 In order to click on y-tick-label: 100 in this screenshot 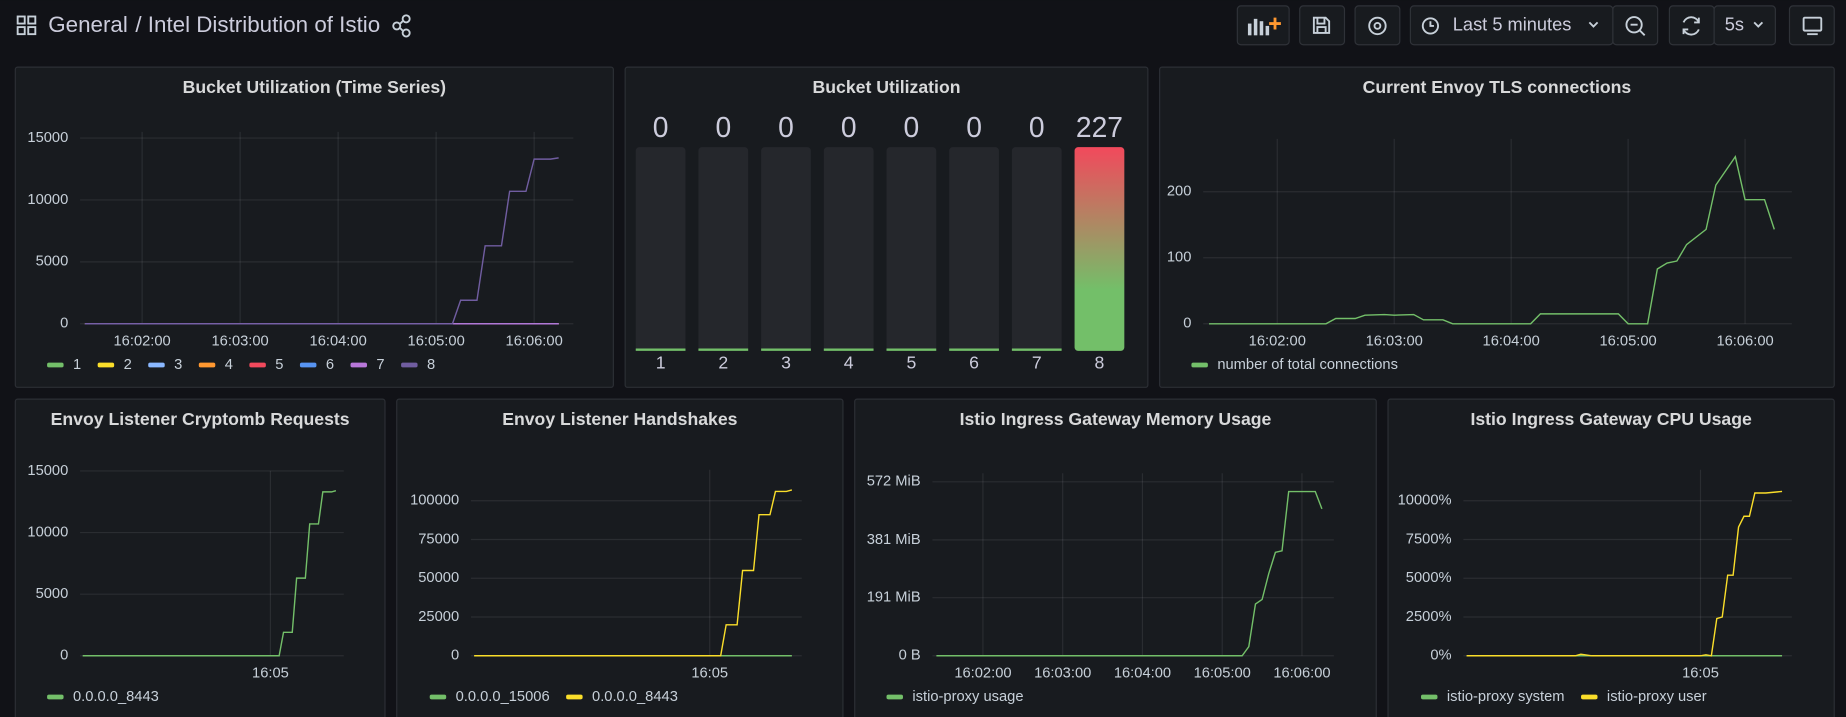, I will do `click(1179, 258)`.